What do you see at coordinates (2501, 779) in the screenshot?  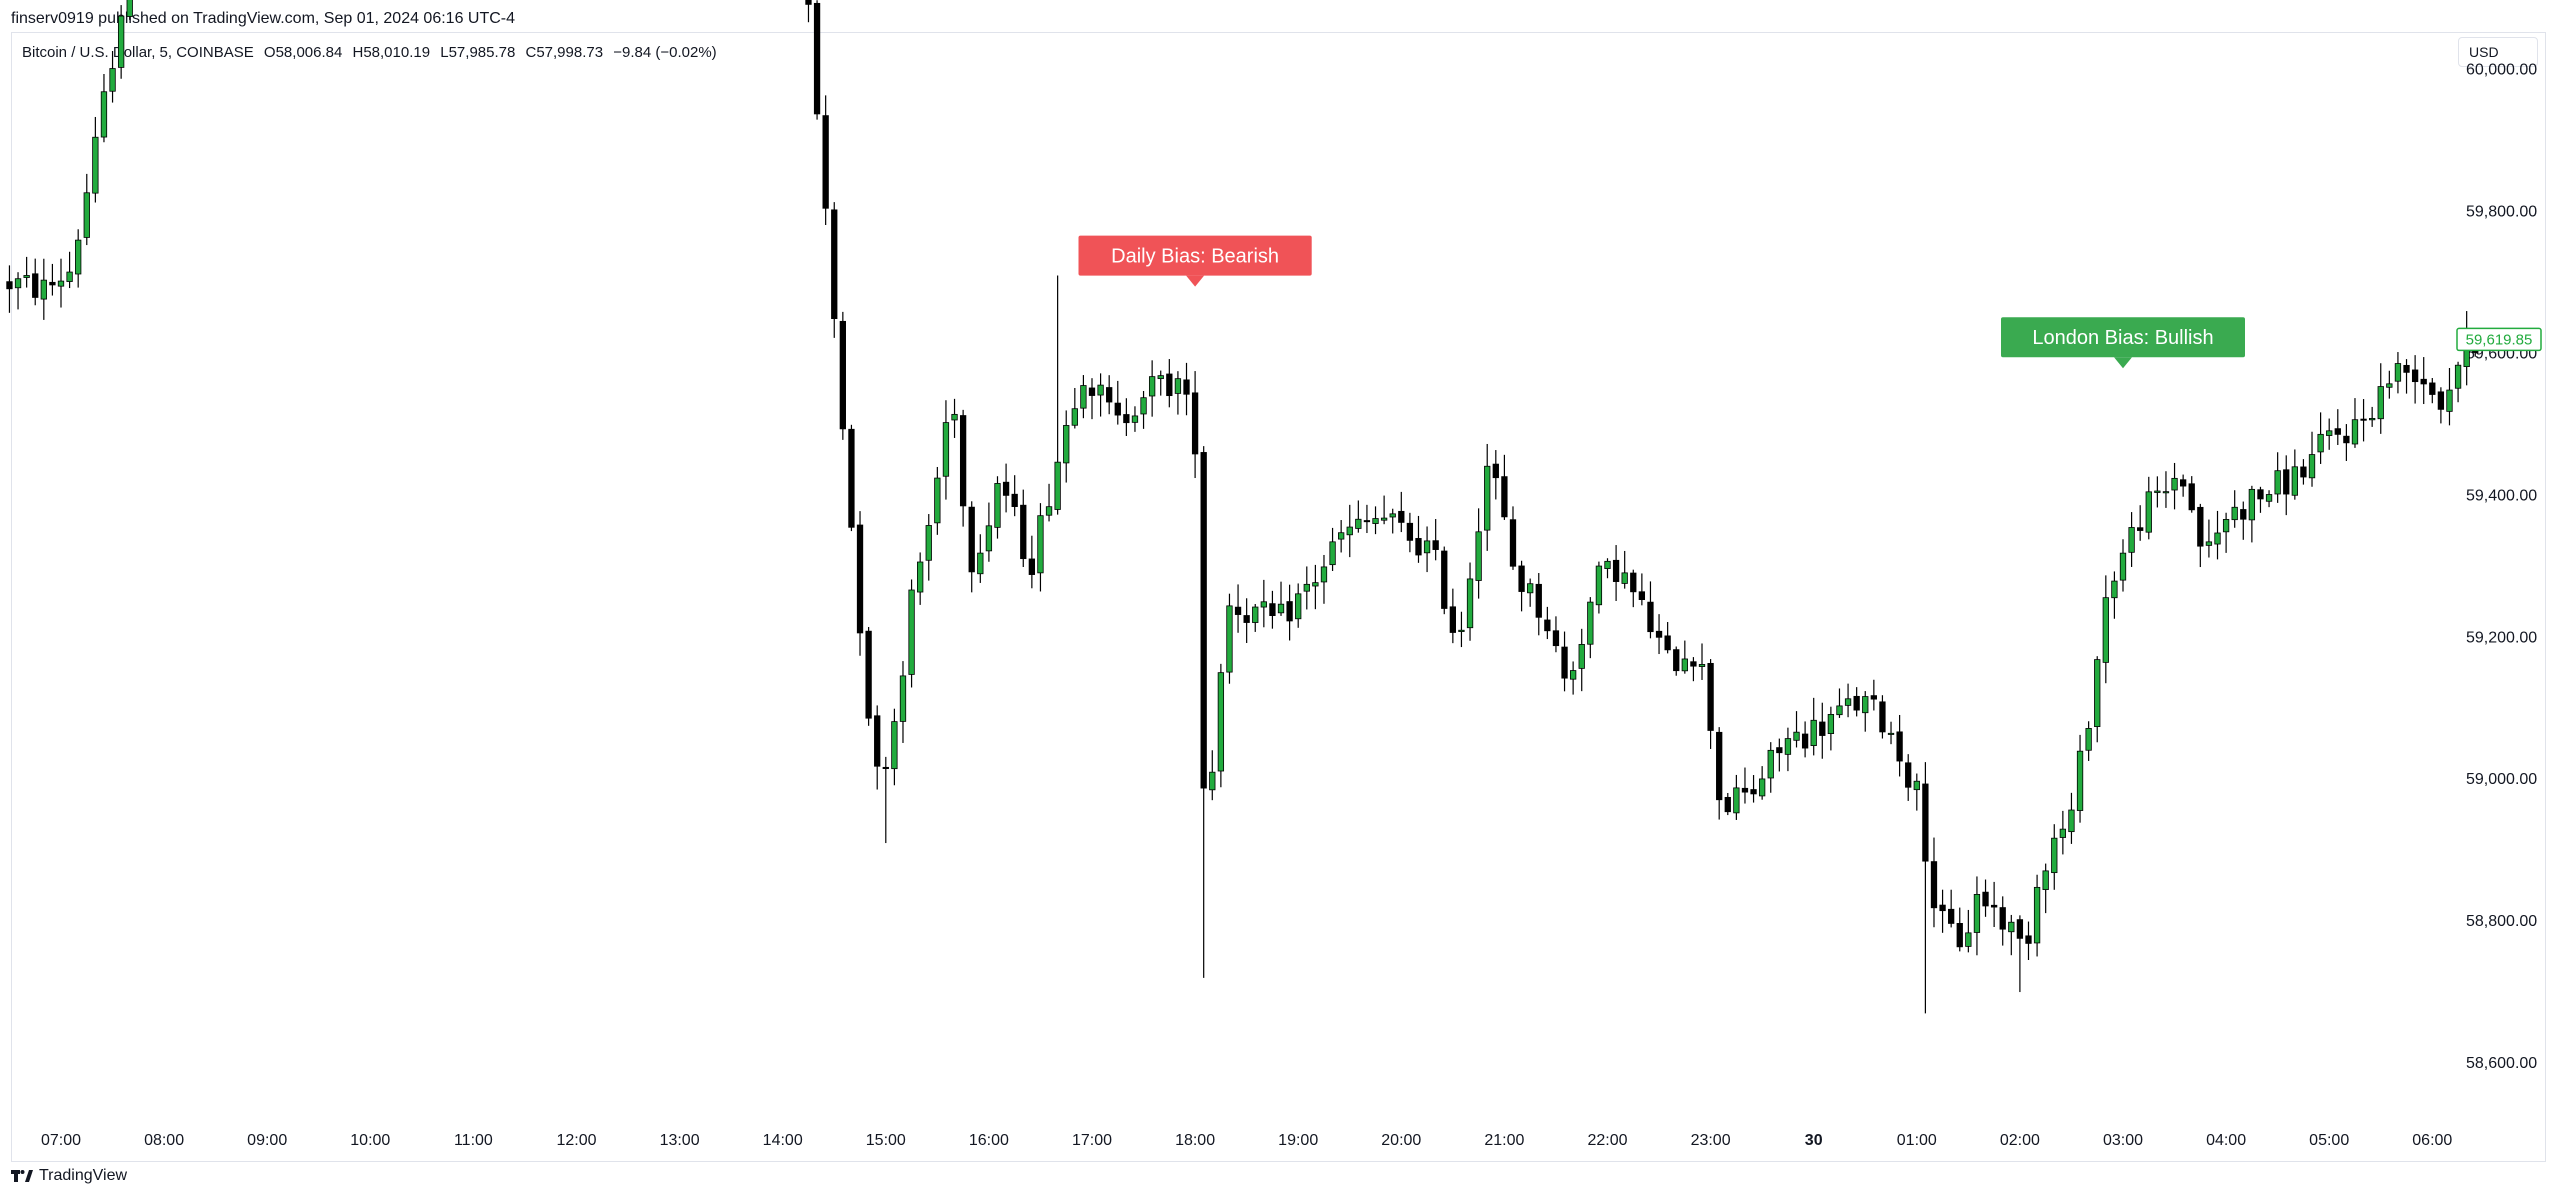 I see `y-tick-label: 59,000.00` at bounding box center [2501, 779].